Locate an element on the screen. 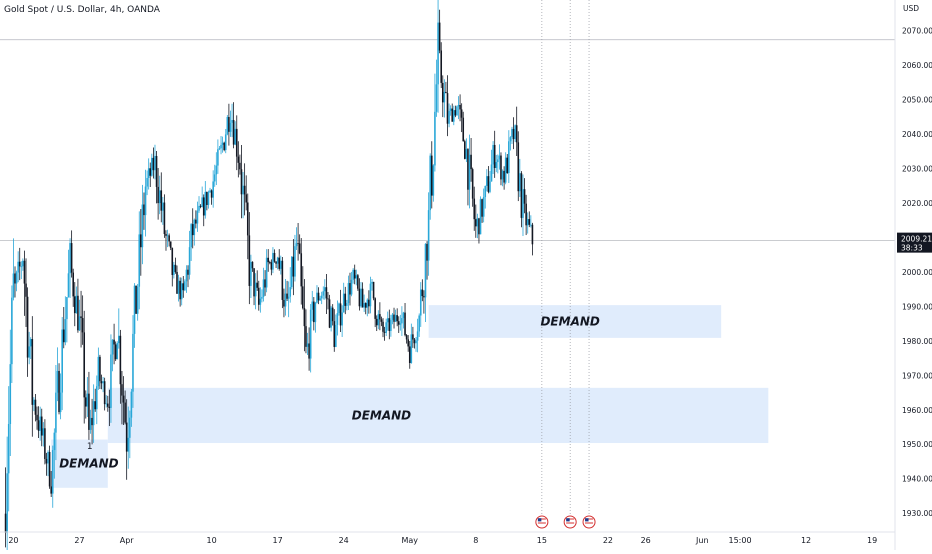  price-tick-label: 1930.000 is located at coordinates (917, 513).